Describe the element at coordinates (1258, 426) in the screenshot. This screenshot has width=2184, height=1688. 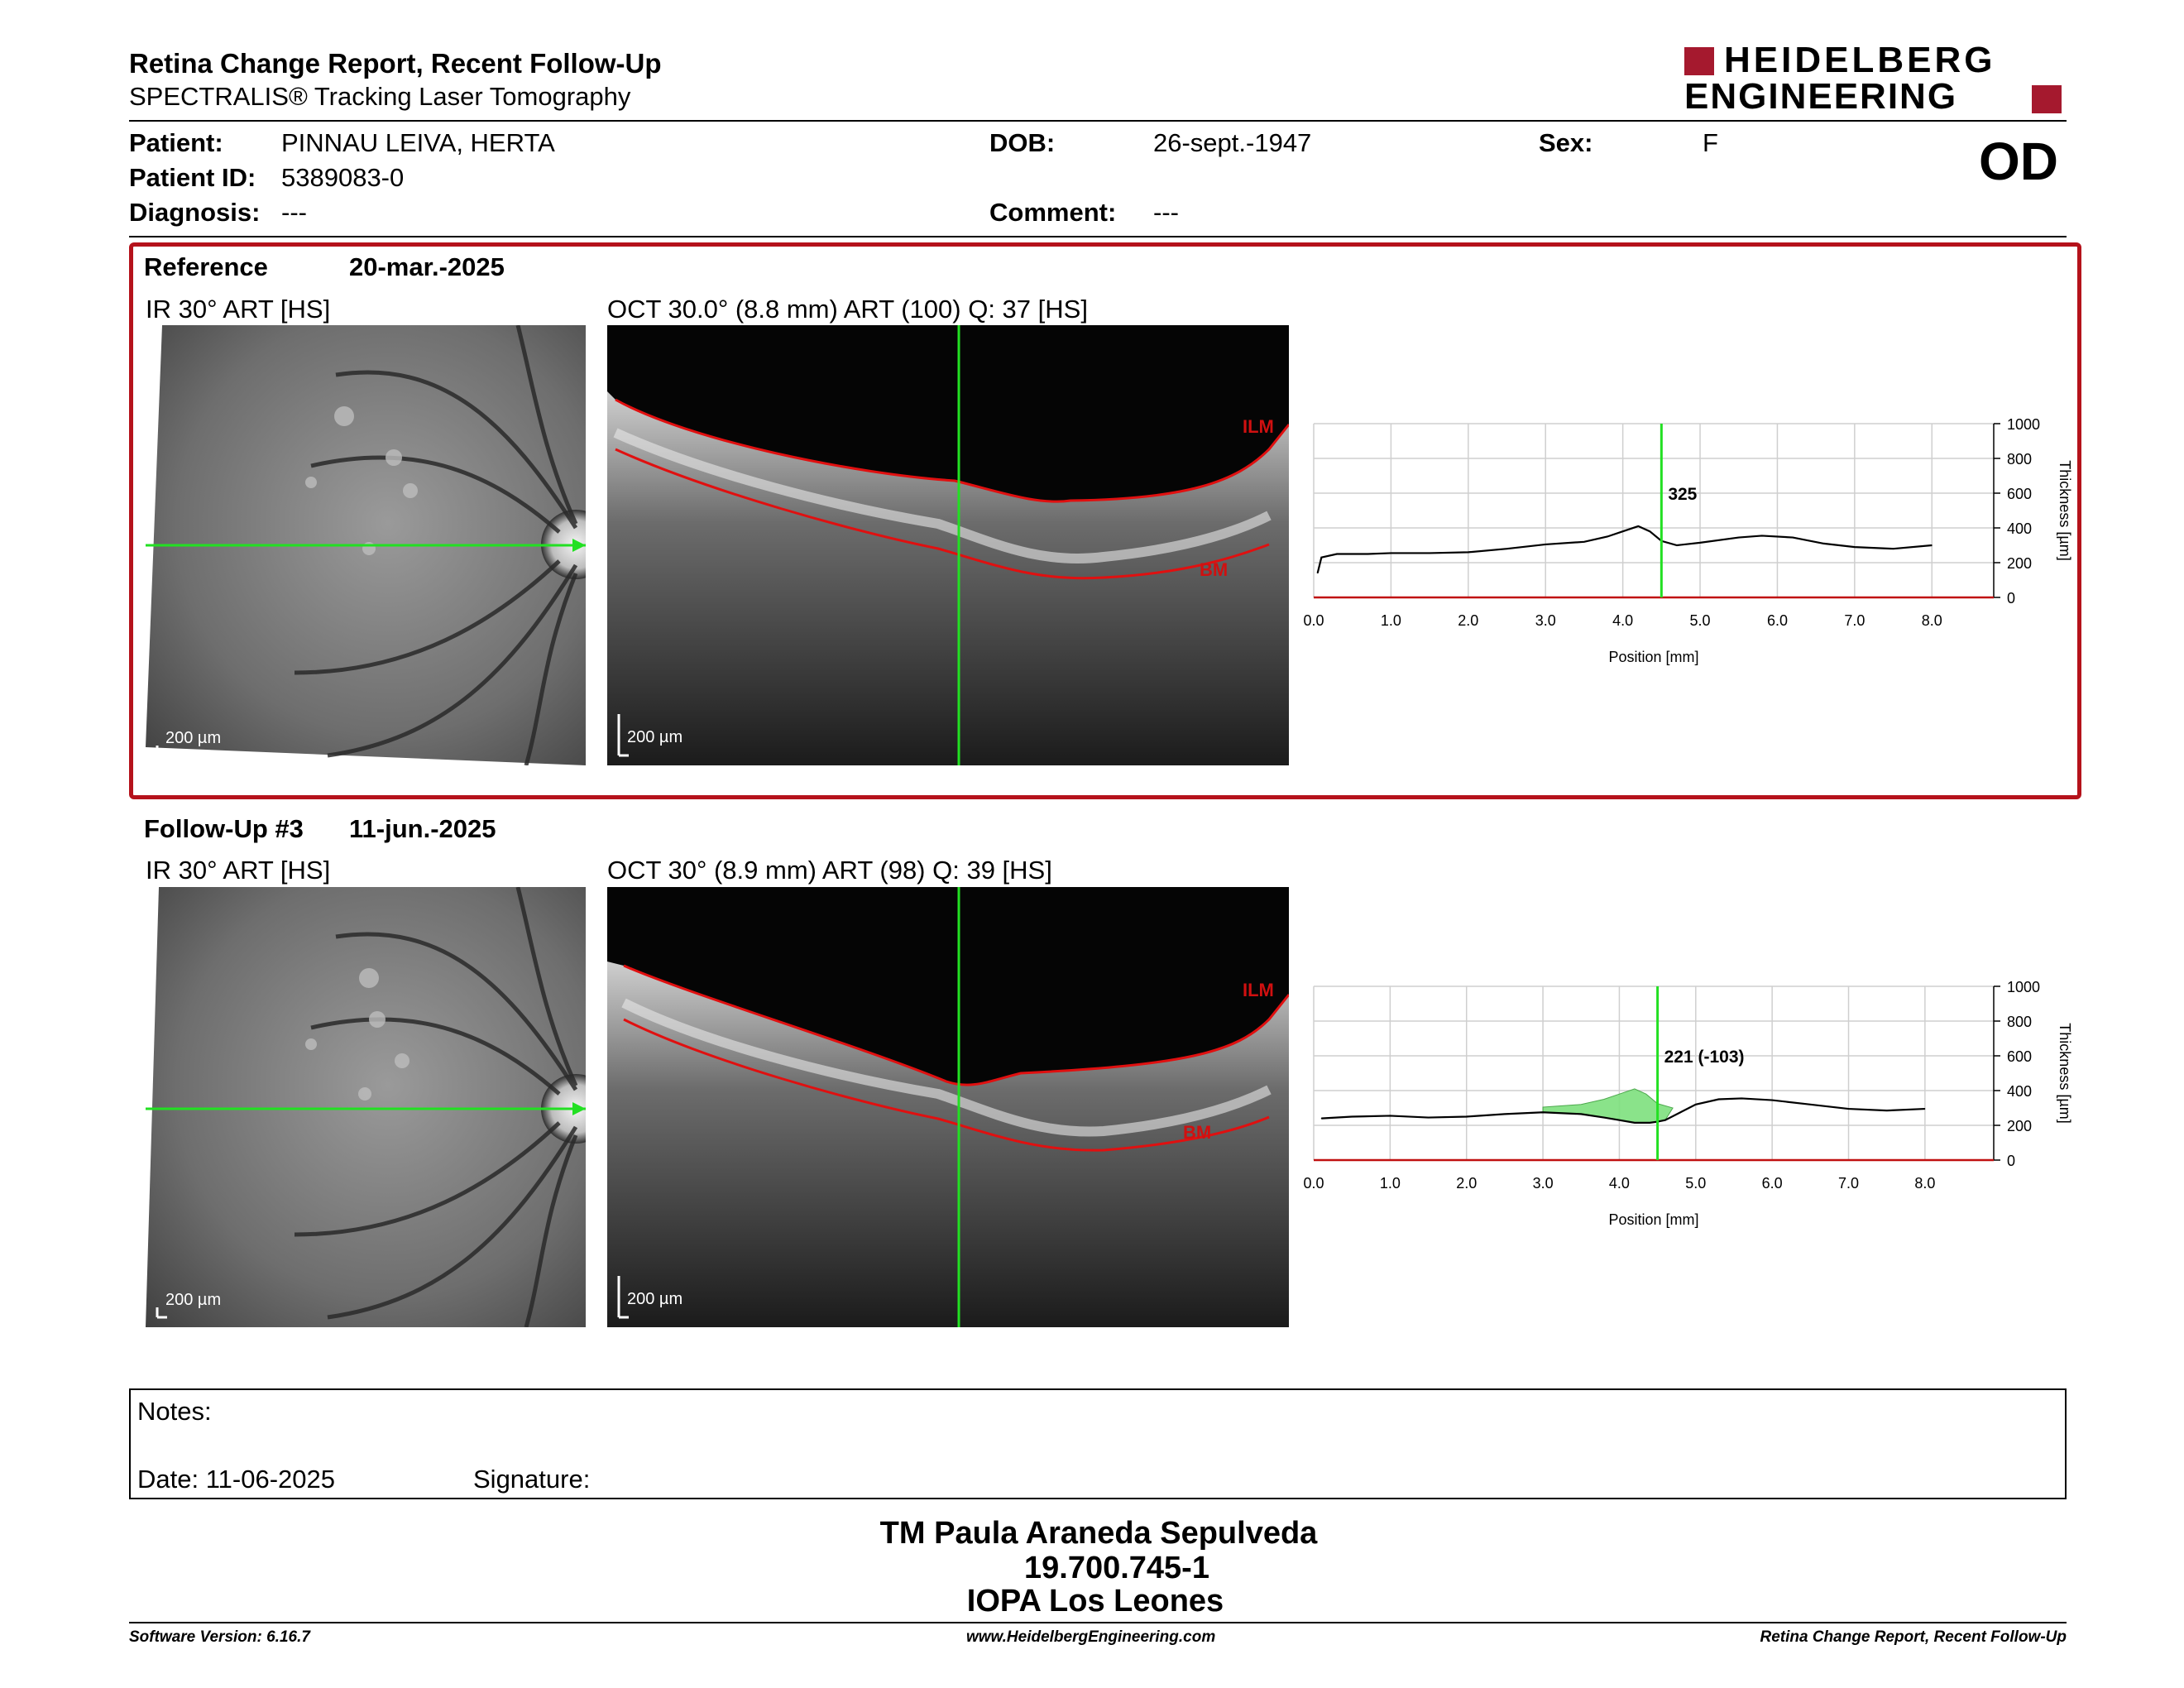
I see `reference-ilm-label: ILM` at that location.